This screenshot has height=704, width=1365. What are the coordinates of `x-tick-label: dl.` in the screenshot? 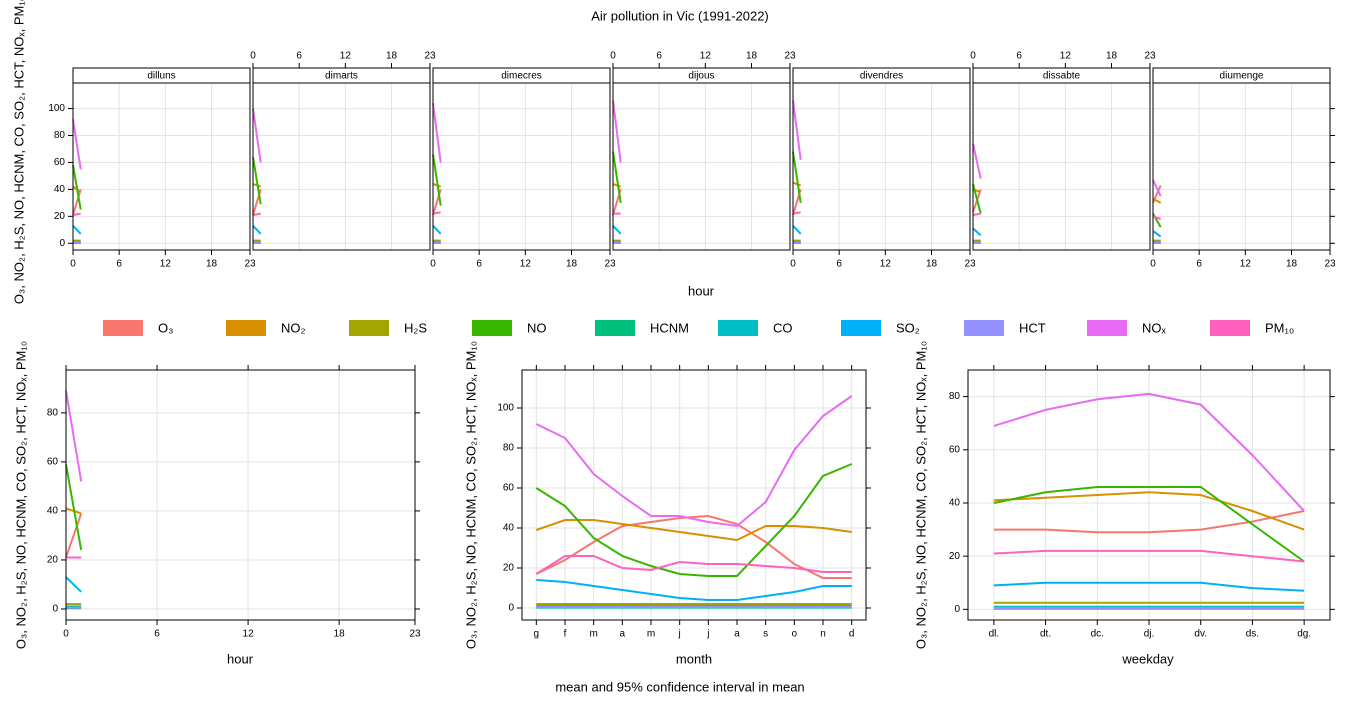 It's located at (994, 634).